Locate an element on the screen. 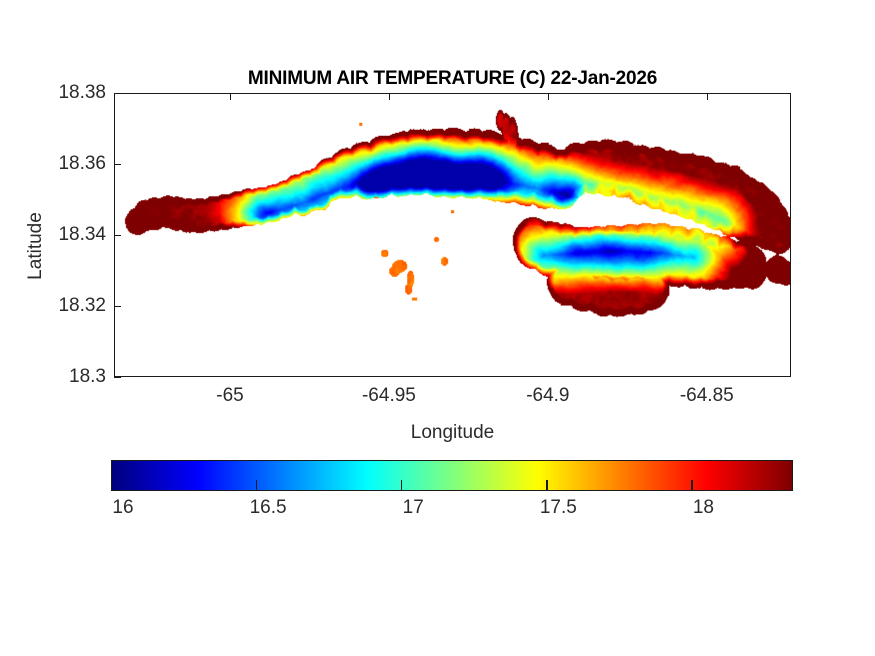  x-tick-label: -64.95 is located at coordinates (388, 395).